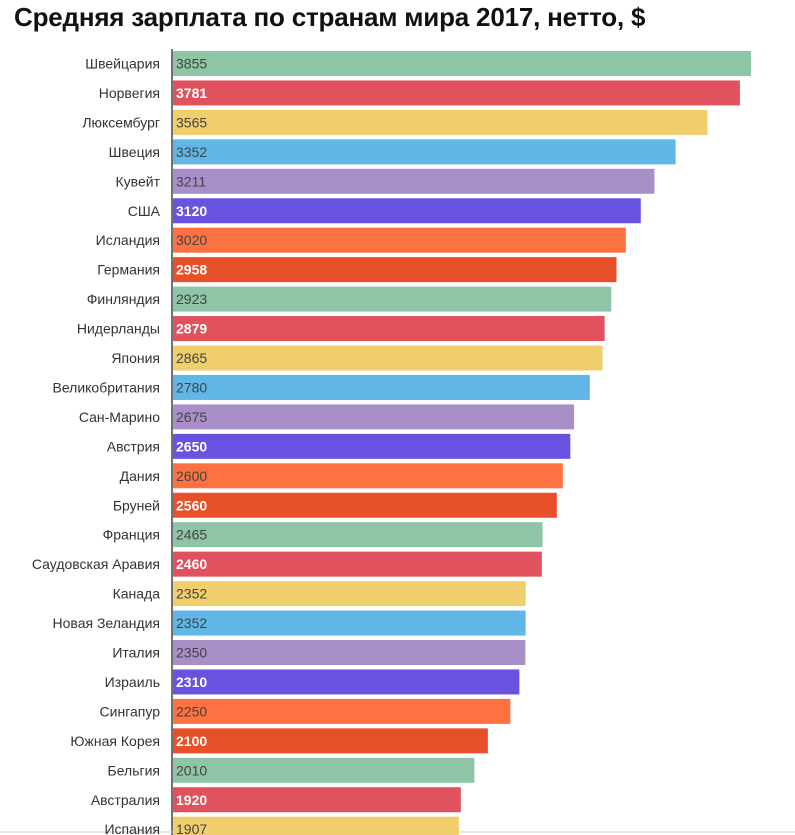  What do you see at coordinates (191, 711) in the screenshot?
I see `value-label: 2250` at bounding box center [191, 711].